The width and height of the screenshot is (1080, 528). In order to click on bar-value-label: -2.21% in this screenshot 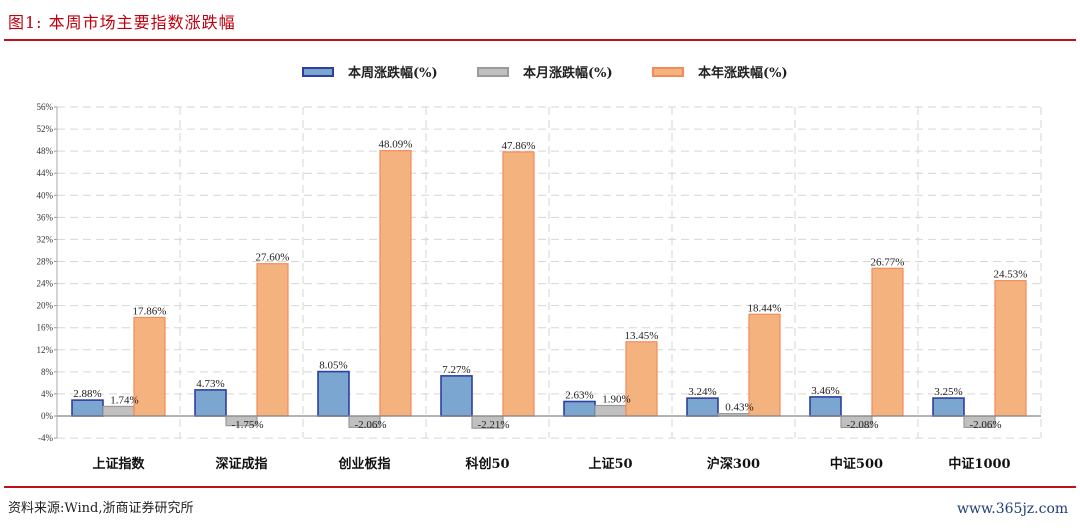, I will do `click(493, 425)`.